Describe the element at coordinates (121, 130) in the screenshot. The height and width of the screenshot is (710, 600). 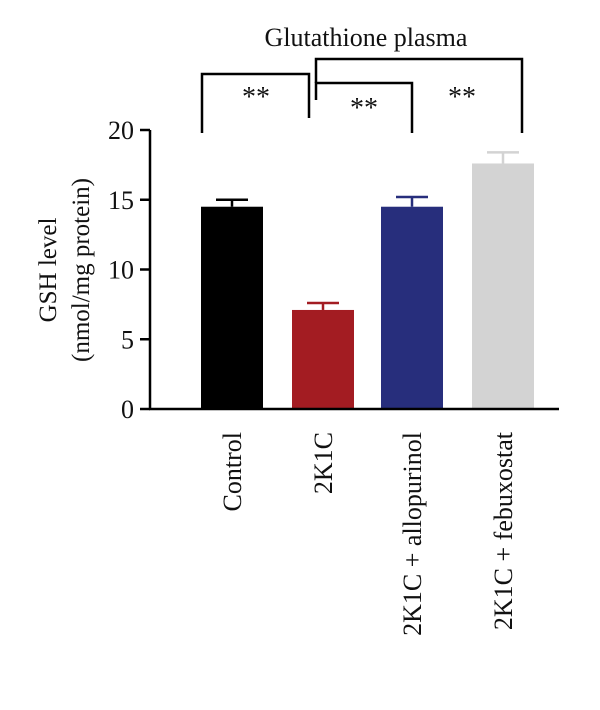
I see `y-tick-label: 20` at that location.